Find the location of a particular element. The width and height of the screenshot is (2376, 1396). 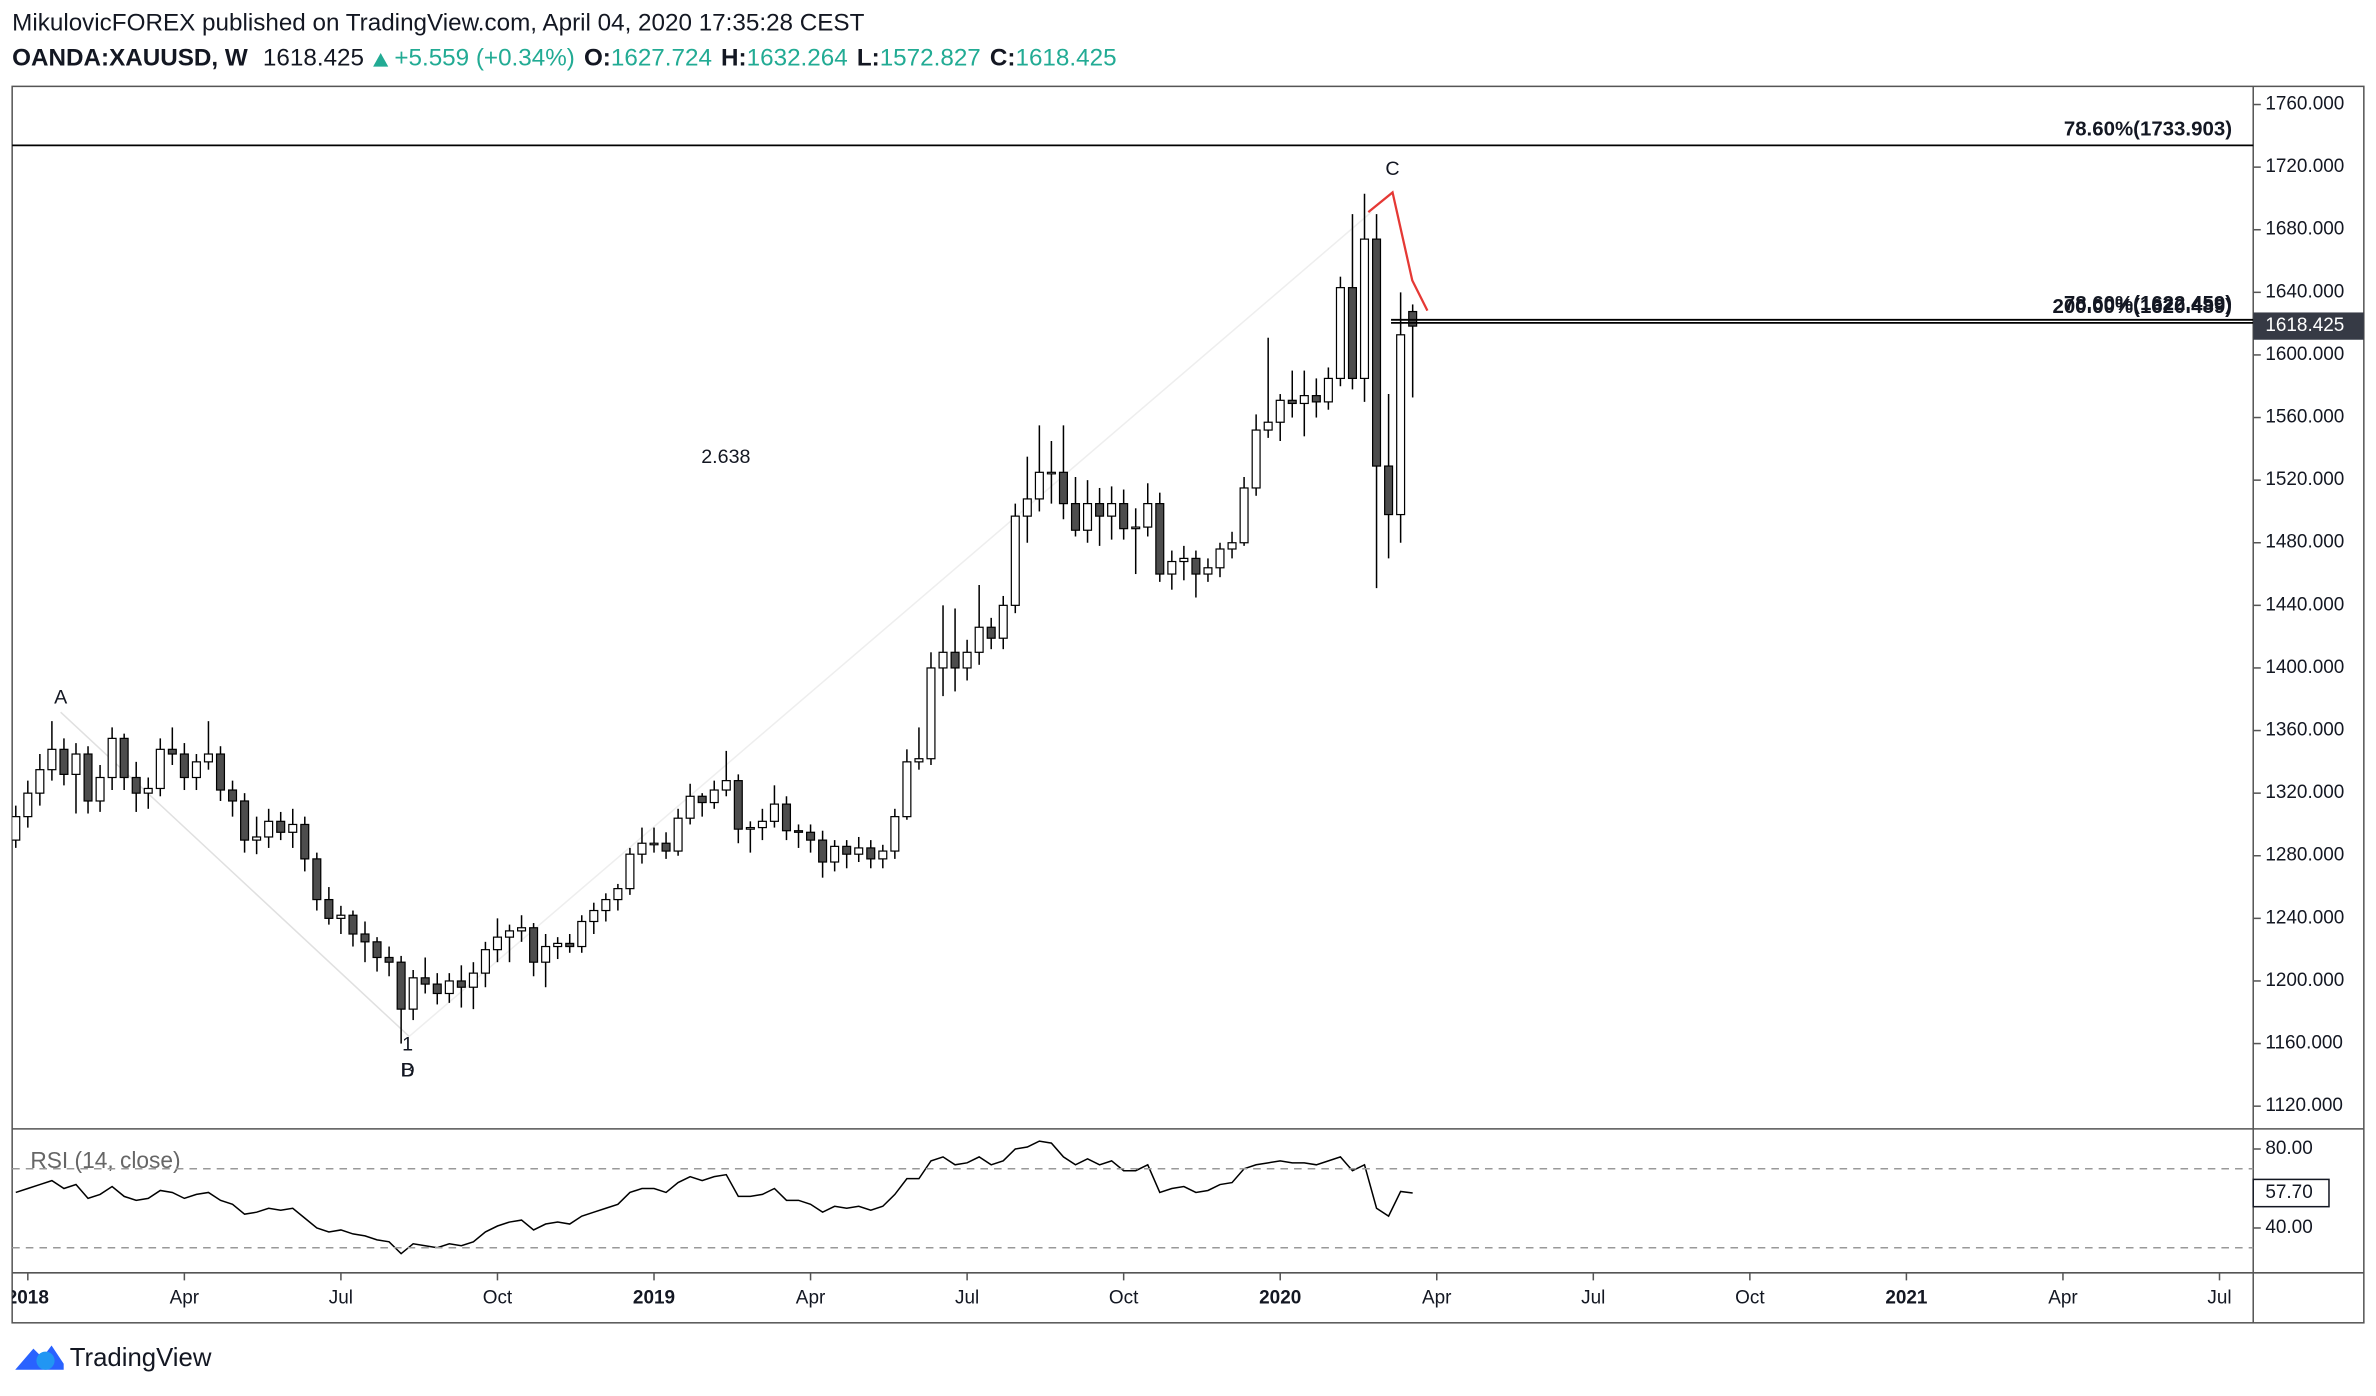

y-tick-label: 1440.000 is located at coordinates (2304, 604).